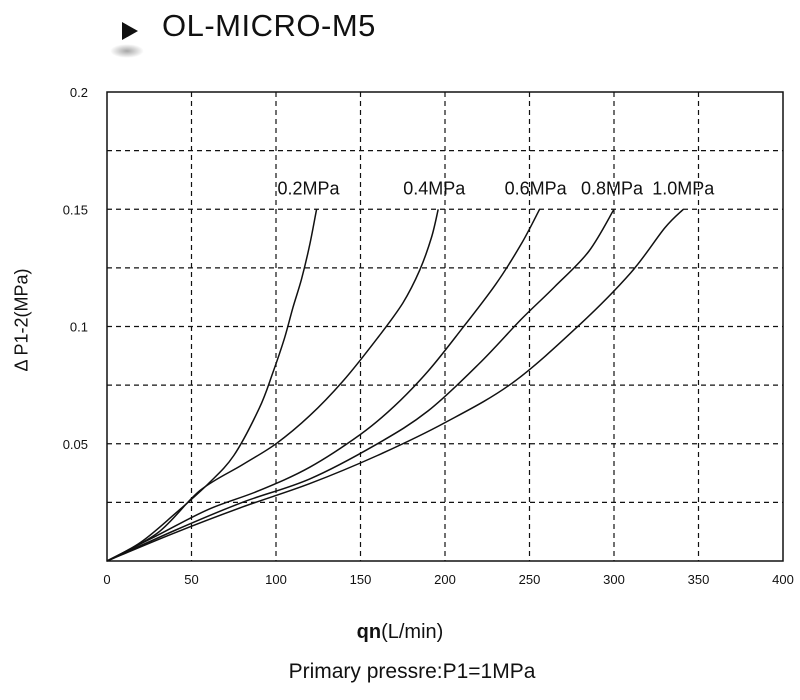 This screenshot has height=700, width=800. I want to click on x-tick-label: 400, so click(783, 579).